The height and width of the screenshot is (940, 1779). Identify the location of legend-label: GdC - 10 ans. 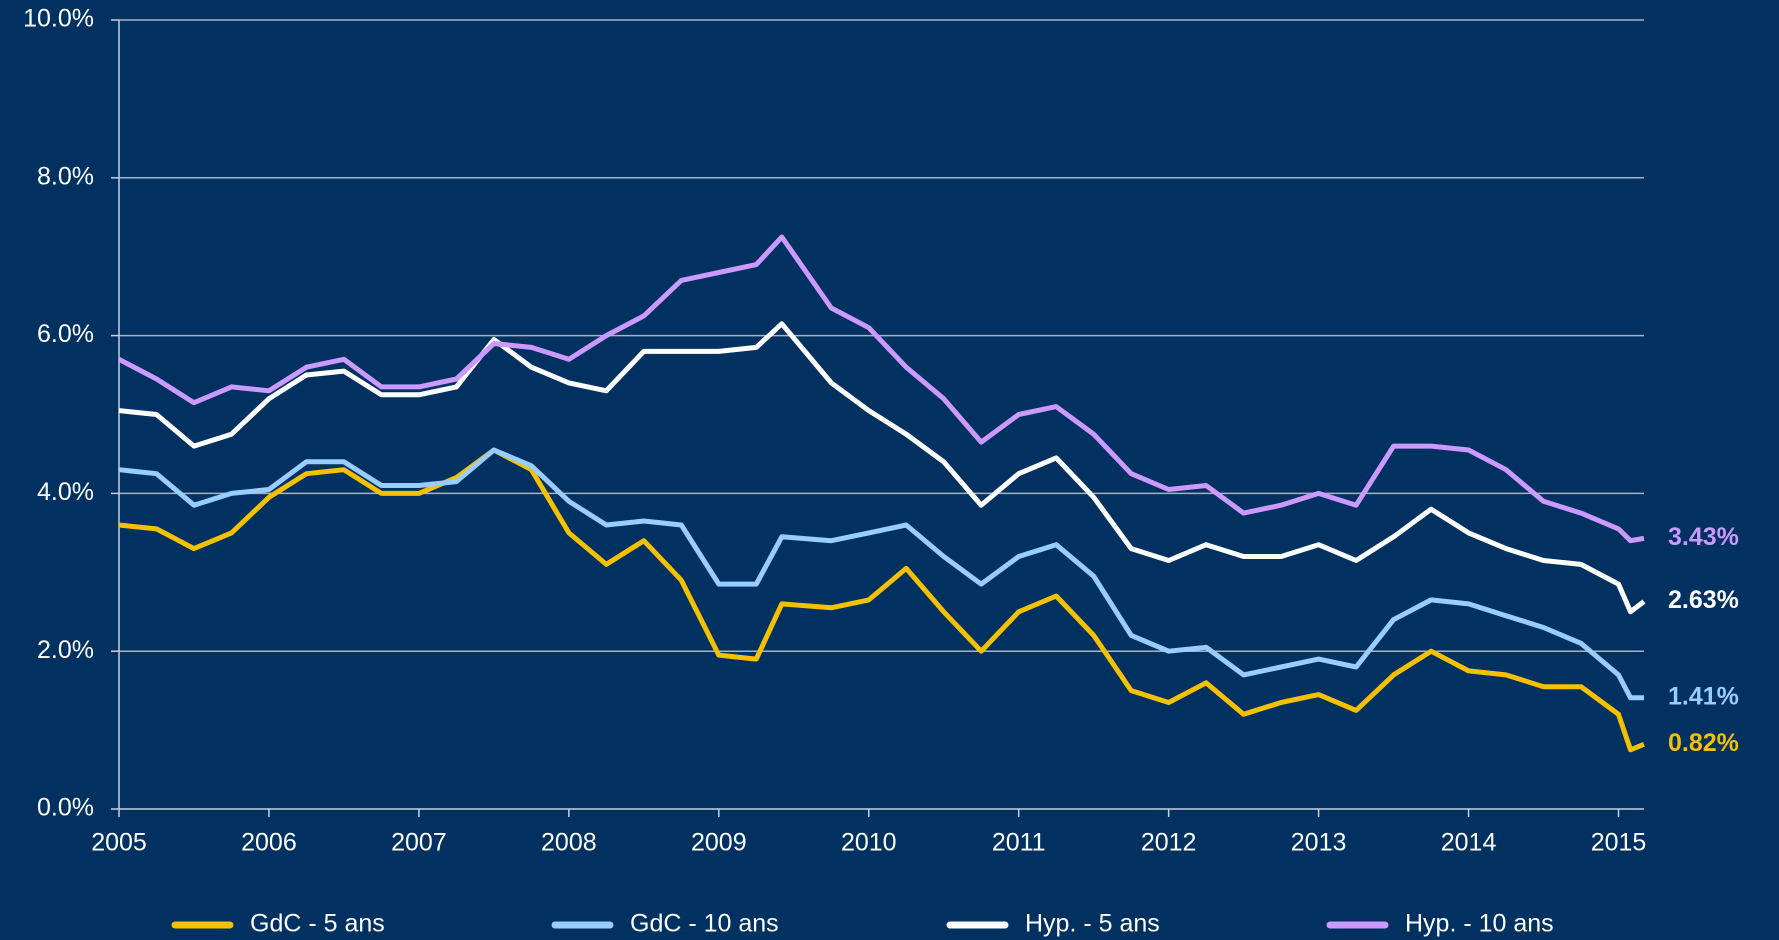
(704, 924).